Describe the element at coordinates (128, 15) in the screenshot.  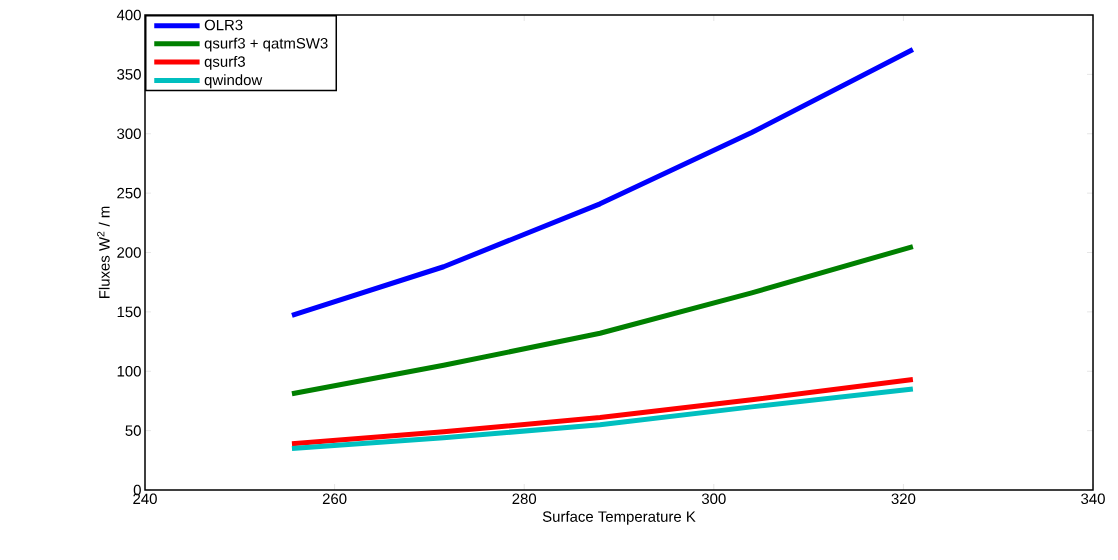
I see `y-tick-label: 400` at that location.